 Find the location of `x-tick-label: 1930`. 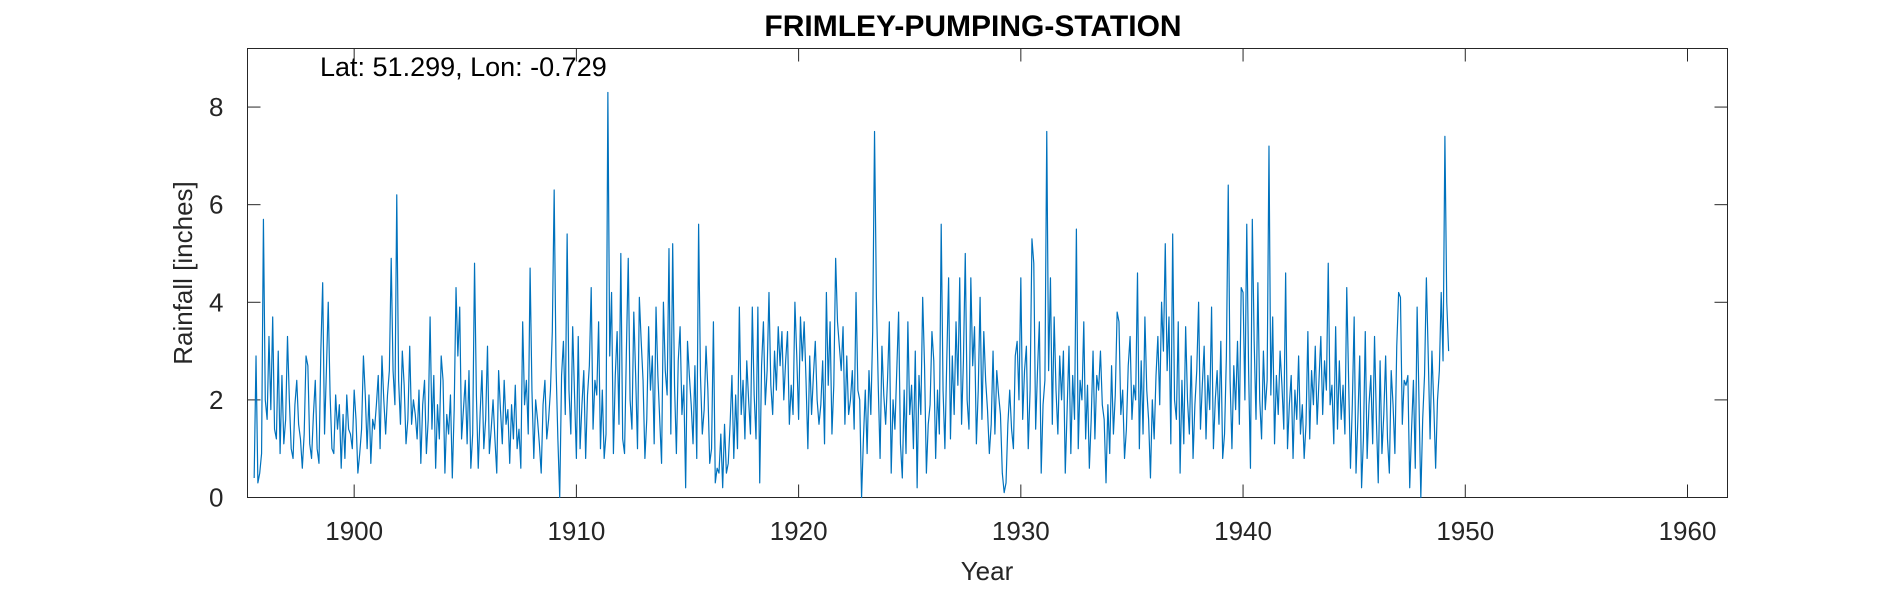

x-tick-label: 1930 is located at coordinates (1021, 531).